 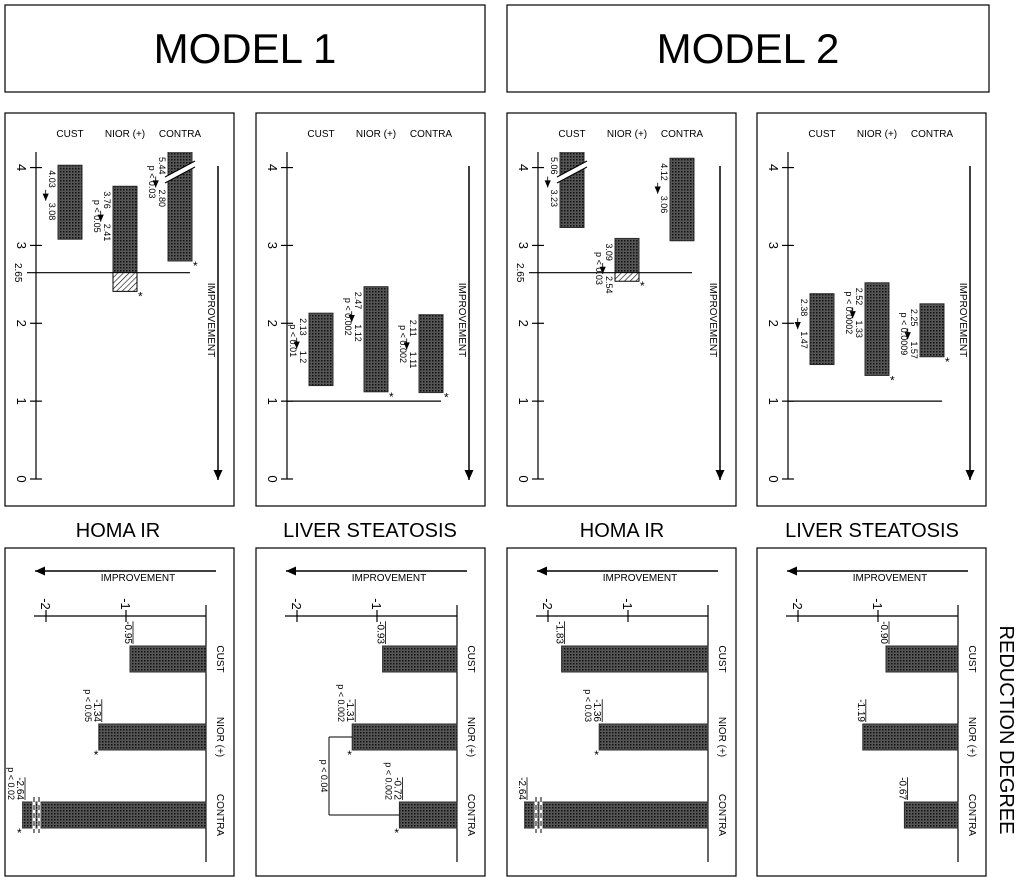 I want to click on start-label: 2.52, so click(x=859, y=297).